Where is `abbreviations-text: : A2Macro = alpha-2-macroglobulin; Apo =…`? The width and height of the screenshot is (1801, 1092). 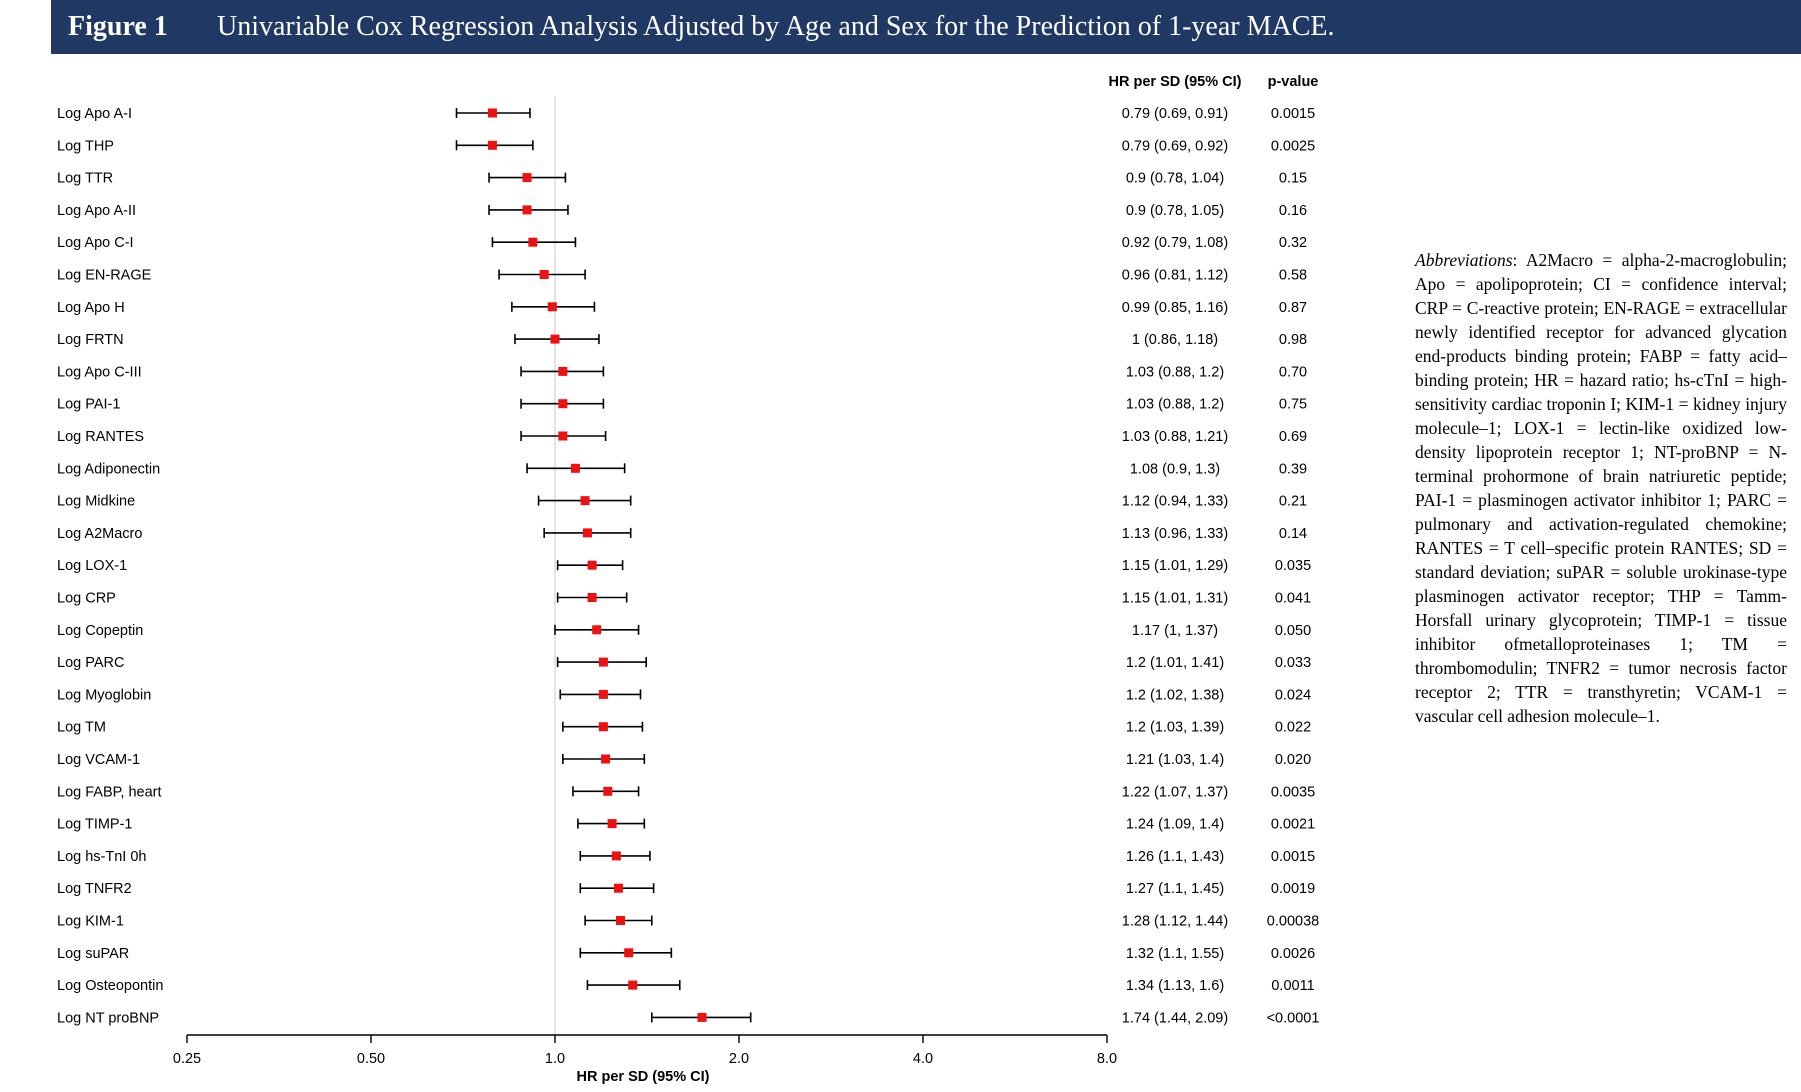
abbreviations-text: : A2Macro = alpha-2-macroglobulin; Apo =… is located at coordinates (1601, 488).